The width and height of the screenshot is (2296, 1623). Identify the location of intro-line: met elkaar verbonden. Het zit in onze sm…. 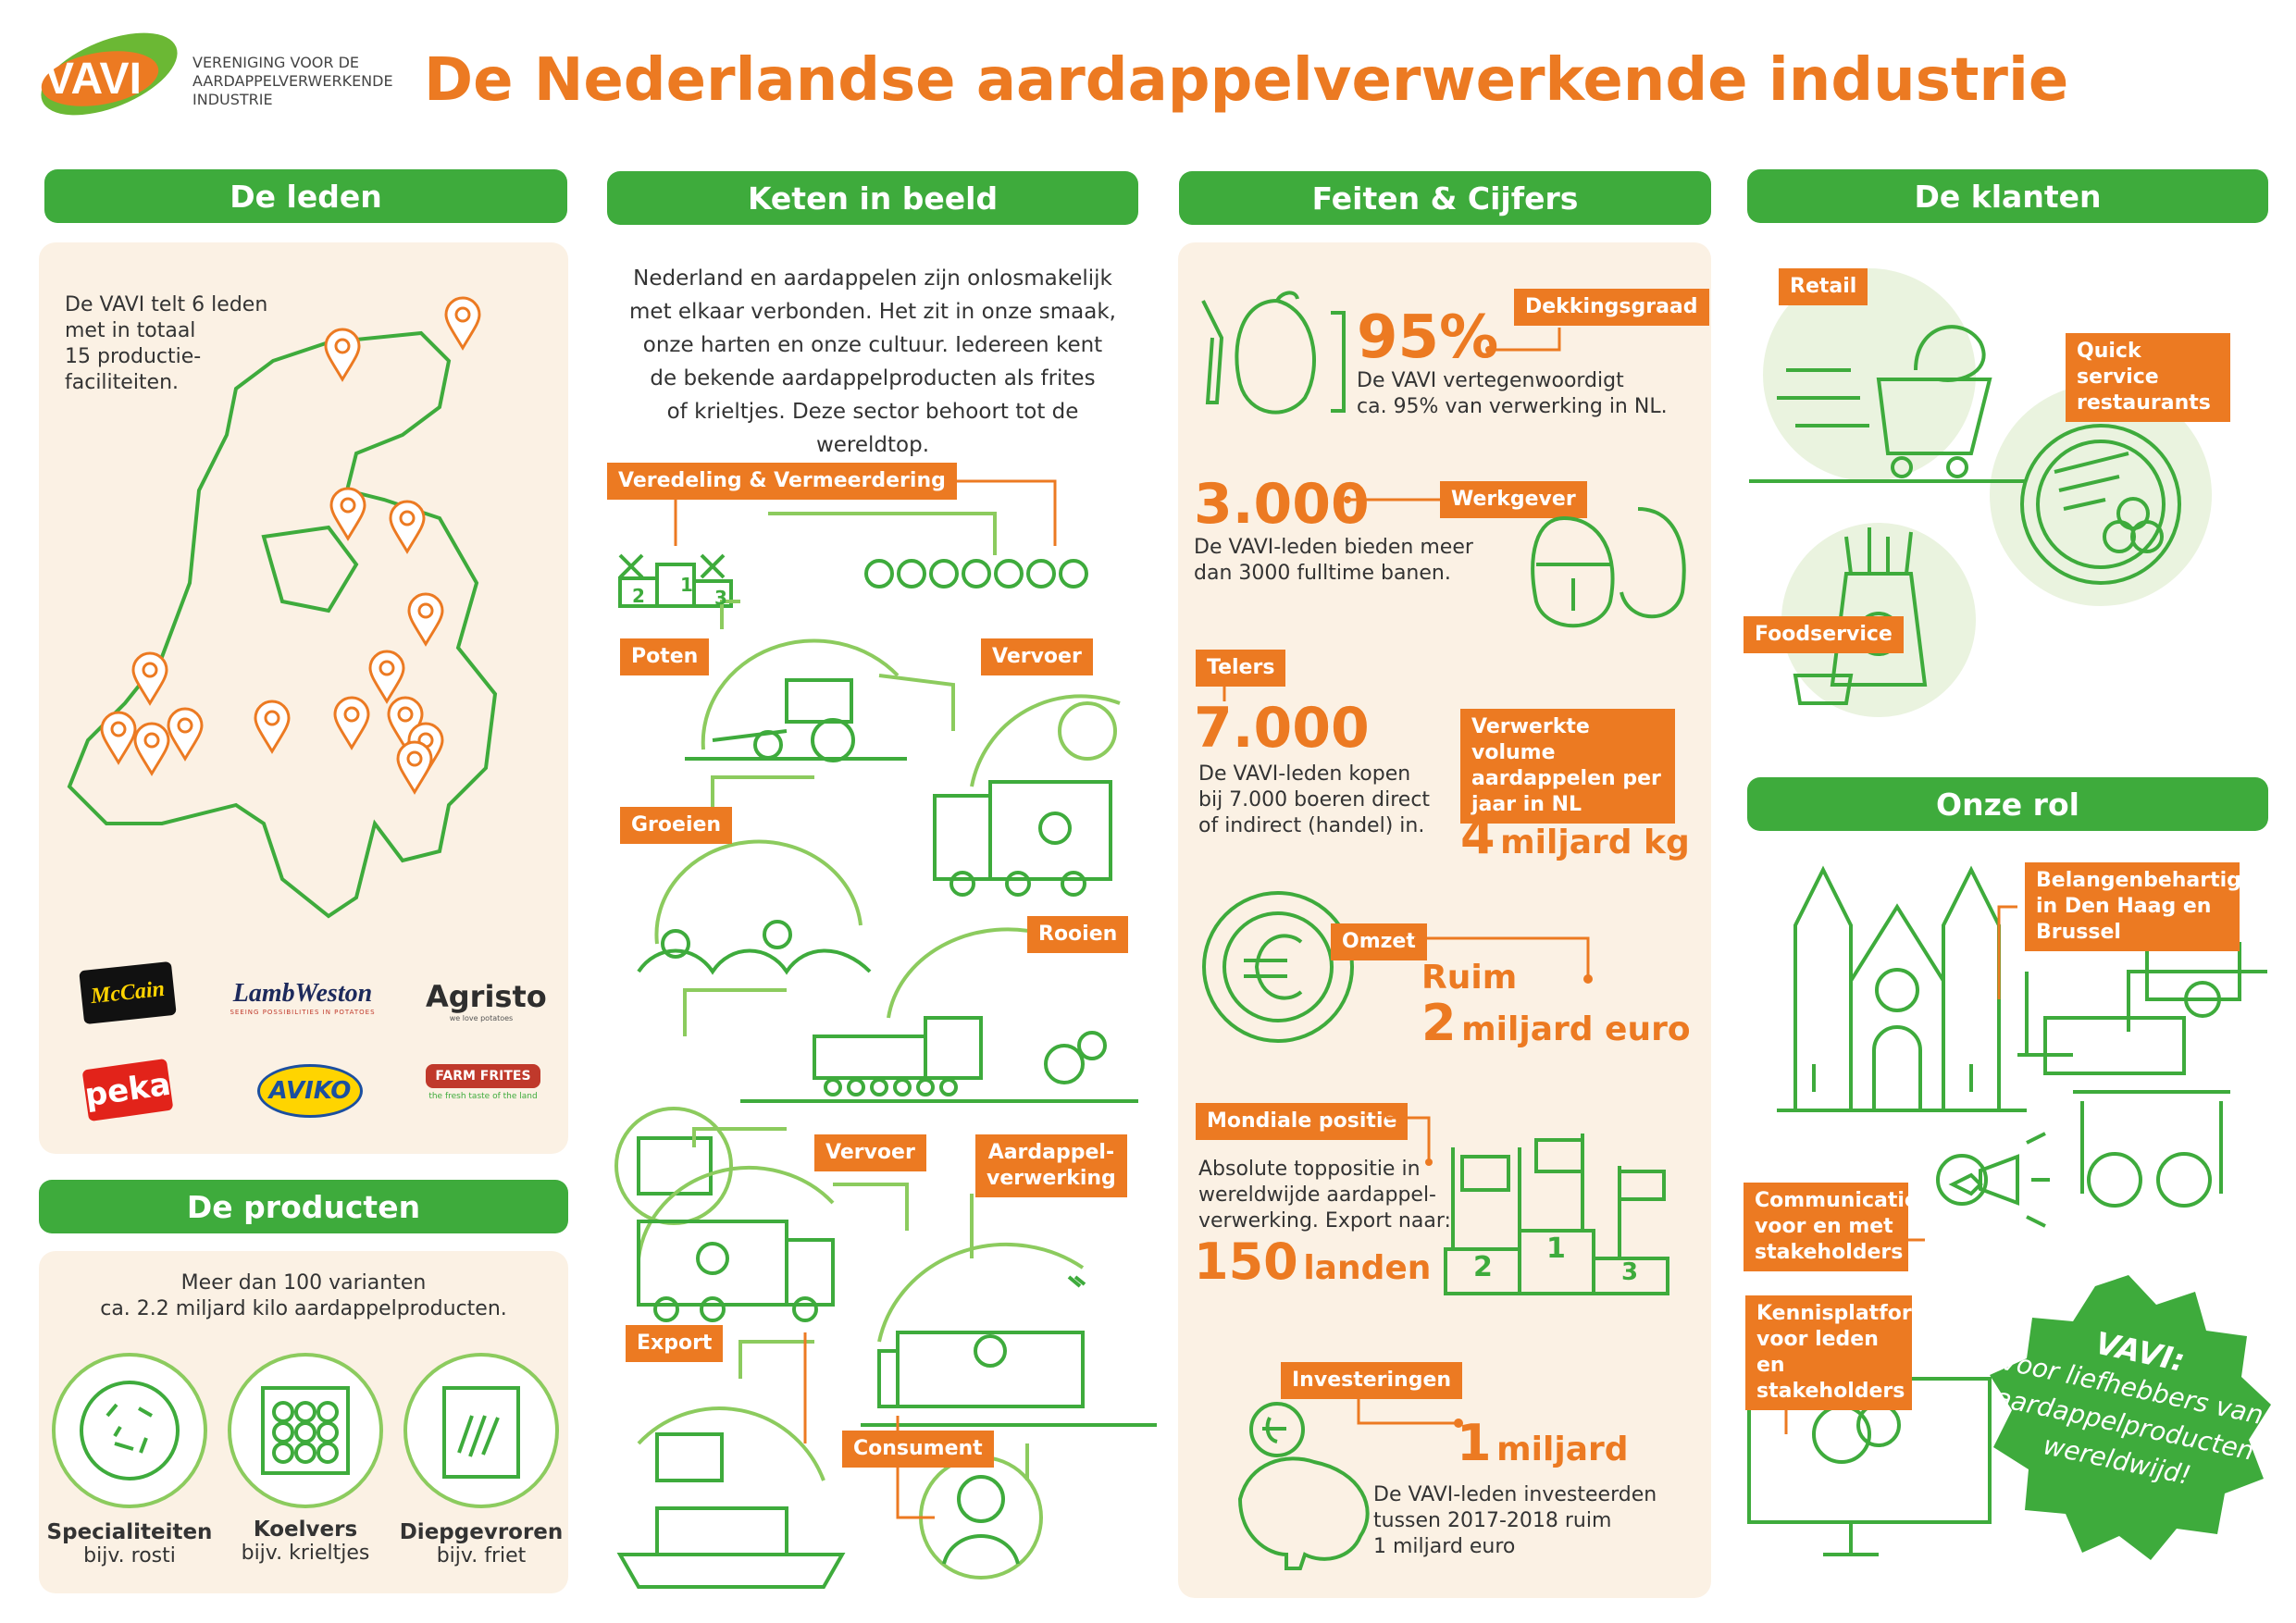
(873, 312).